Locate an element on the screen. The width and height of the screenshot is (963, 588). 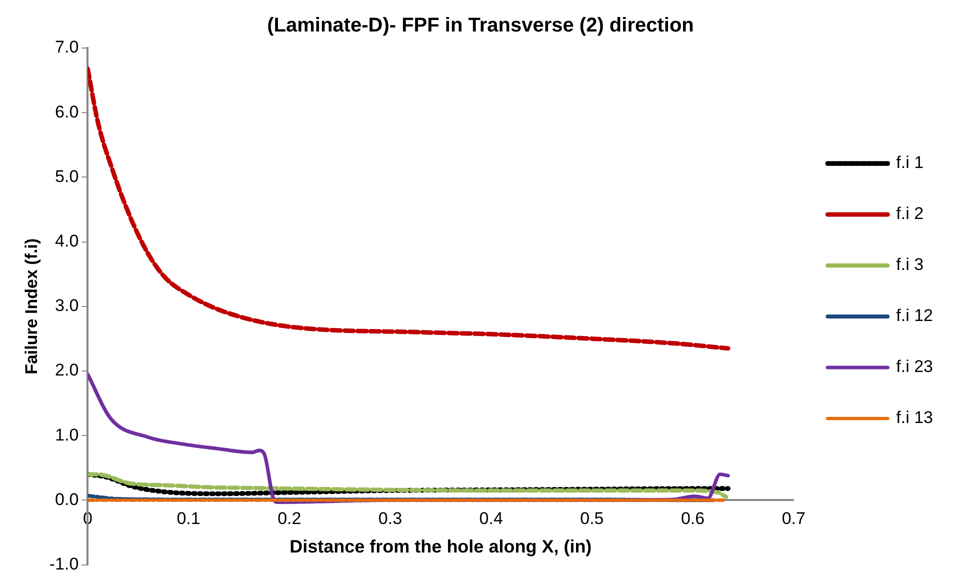
x-tick-label: 0.1 is located at coordinates (188, 518).